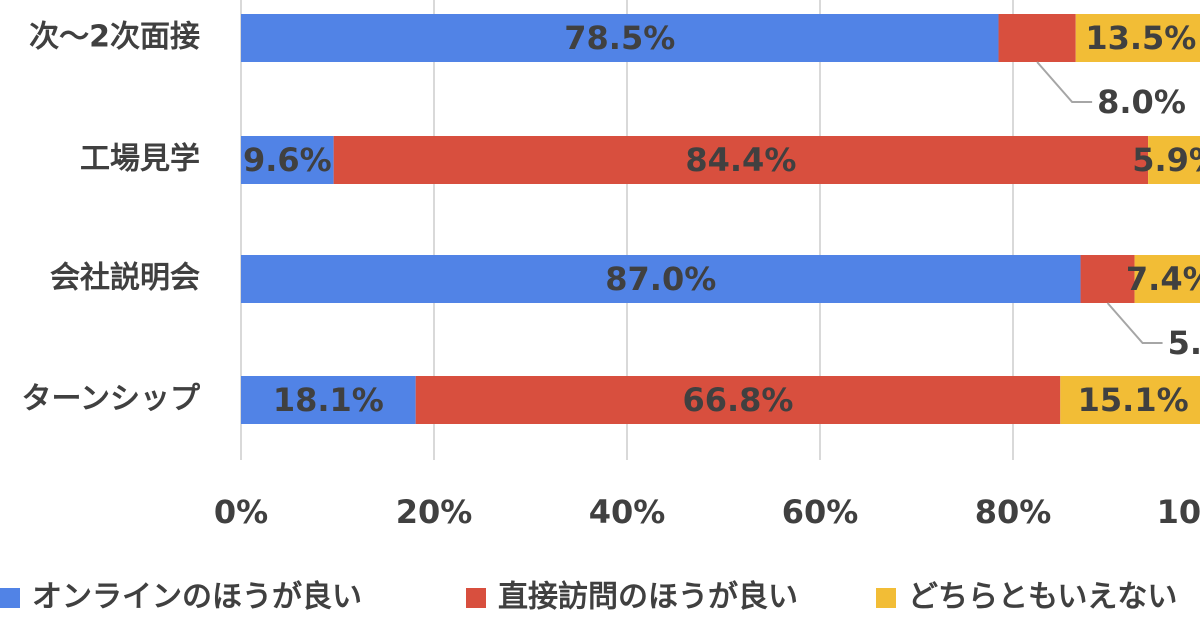 This screenshot has height=630, width=1200. What do you see at coordinates (111, 399) in the screenshot?
I see `category-label: ターンシップ` at bounding box center [111, 399].